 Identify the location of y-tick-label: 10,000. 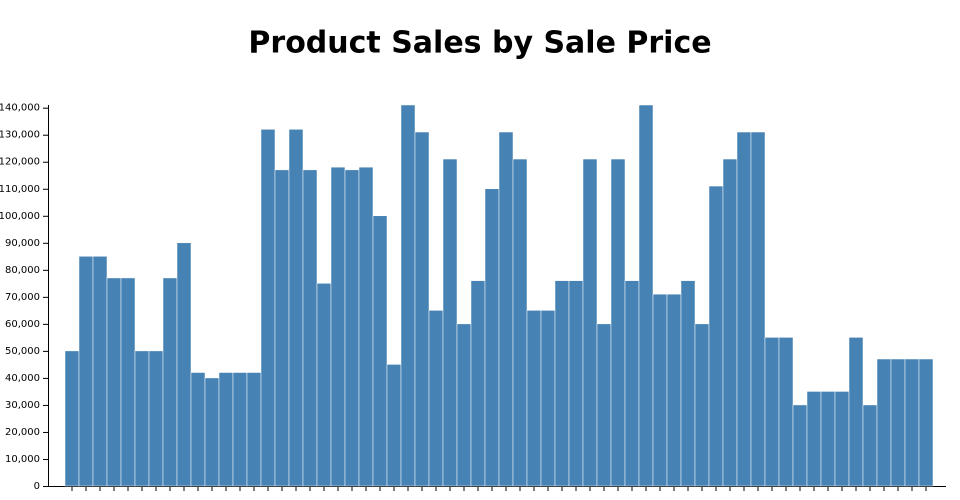
(22, 459).